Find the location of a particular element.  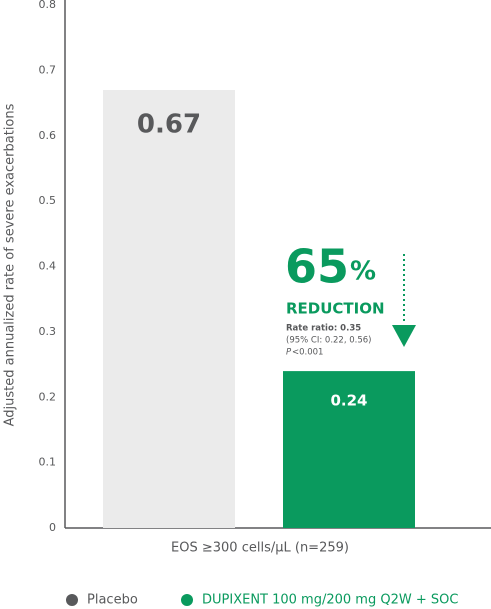

y-tick-label: 0.7 is located at coordinates (48, 69).